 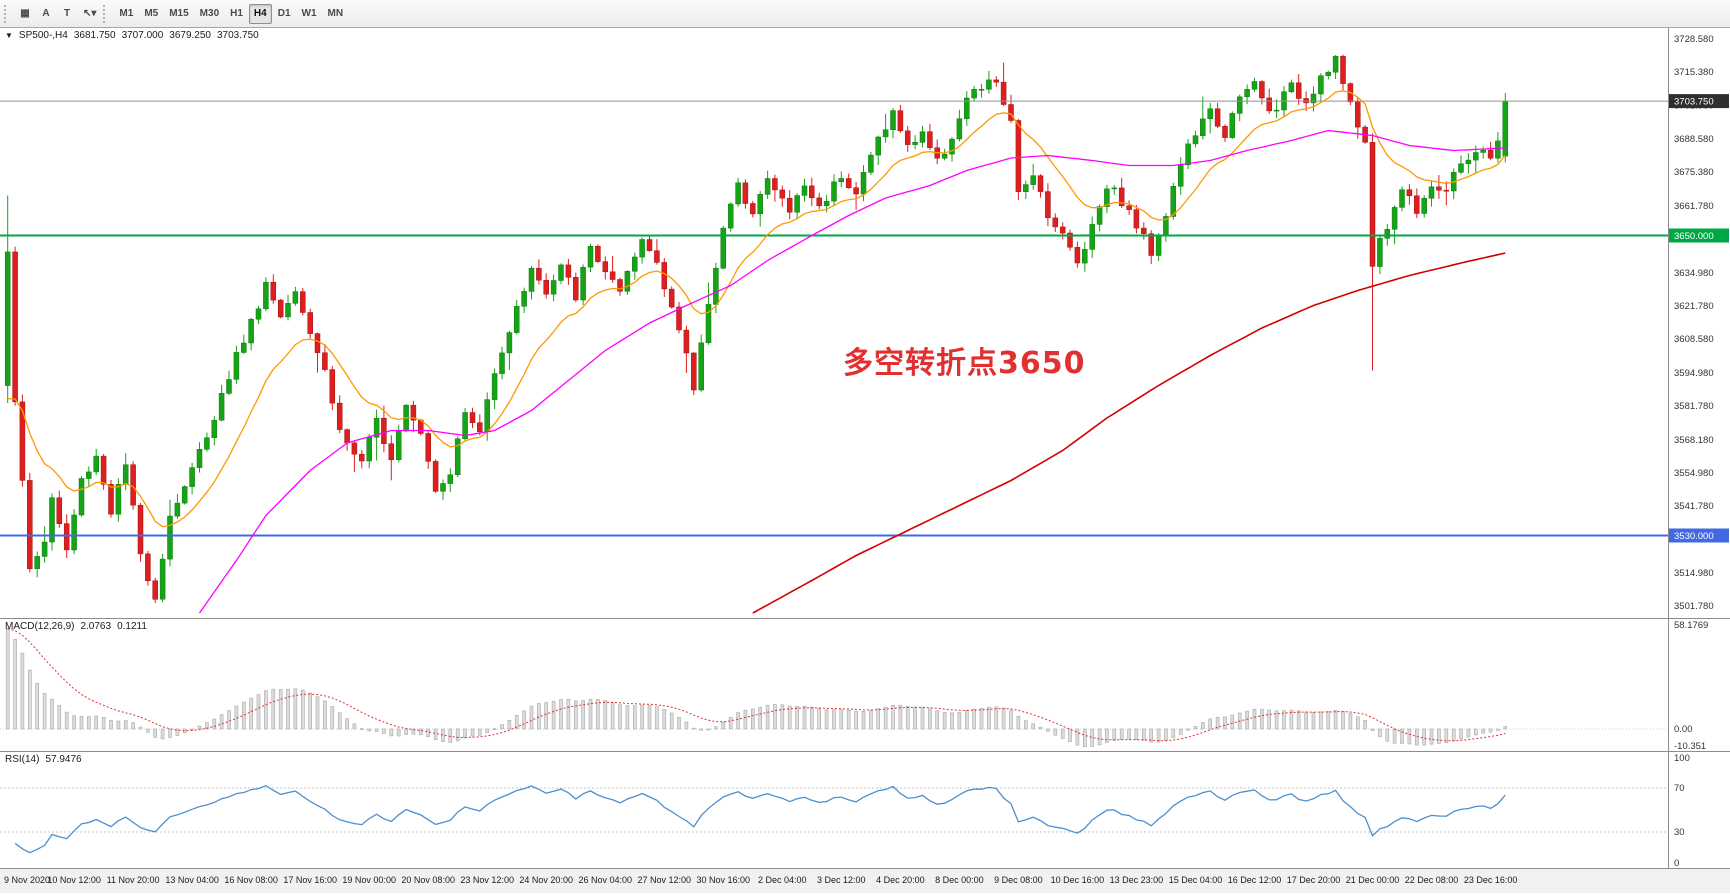 I want to click on svg-text: 3634.980, so click(x=1694, y=273).